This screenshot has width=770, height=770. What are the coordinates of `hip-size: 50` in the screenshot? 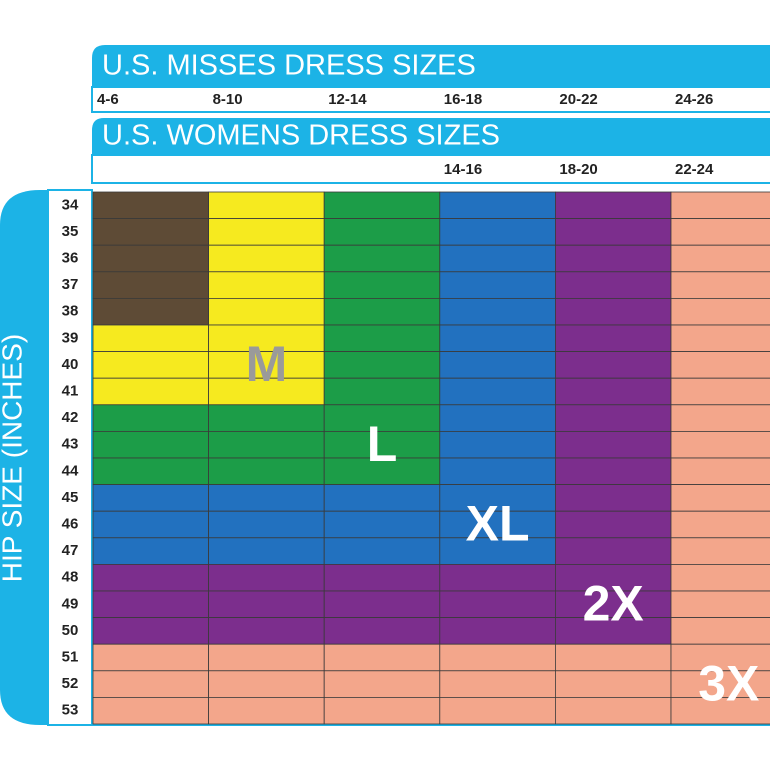 It's located at (70, 630).